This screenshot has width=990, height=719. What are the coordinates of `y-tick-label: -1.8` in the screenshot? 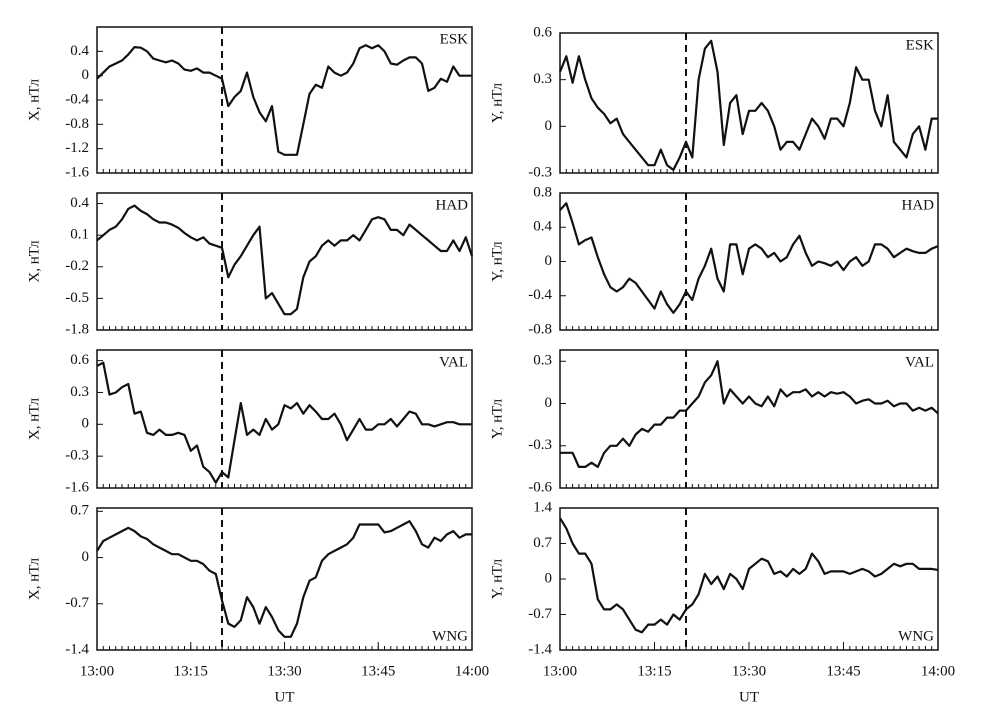 It's located at (77, 329).